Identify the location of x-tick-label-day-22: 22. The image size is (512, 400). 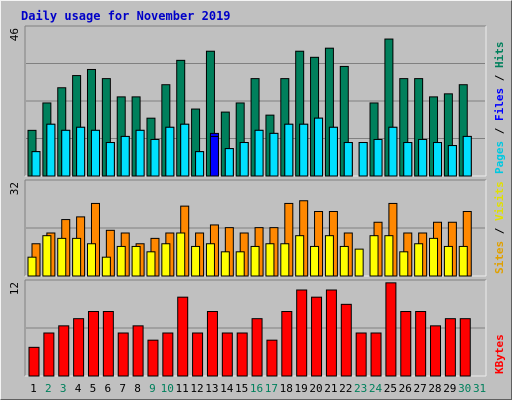
(345, 388).